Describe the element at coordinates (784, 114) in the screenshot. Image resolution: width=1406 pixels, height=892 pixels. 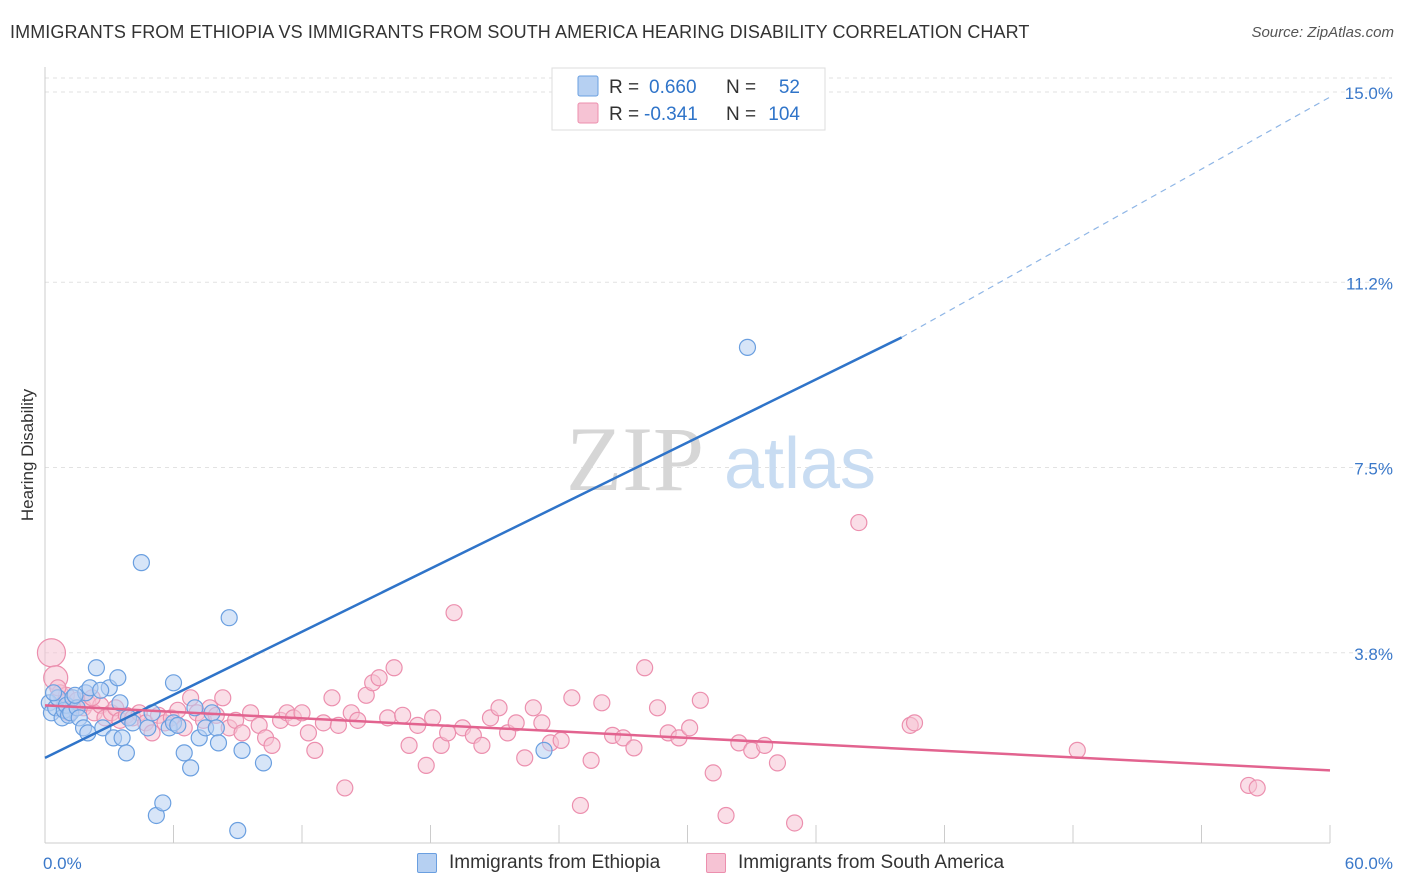
I see `south-america-n-value: 104` at that location.